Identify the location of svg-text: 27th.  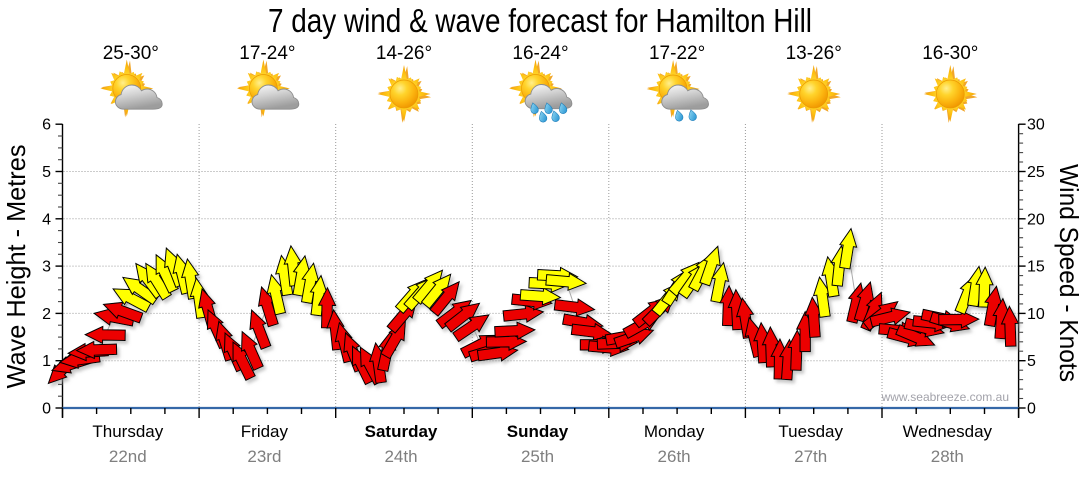
(810, 456).